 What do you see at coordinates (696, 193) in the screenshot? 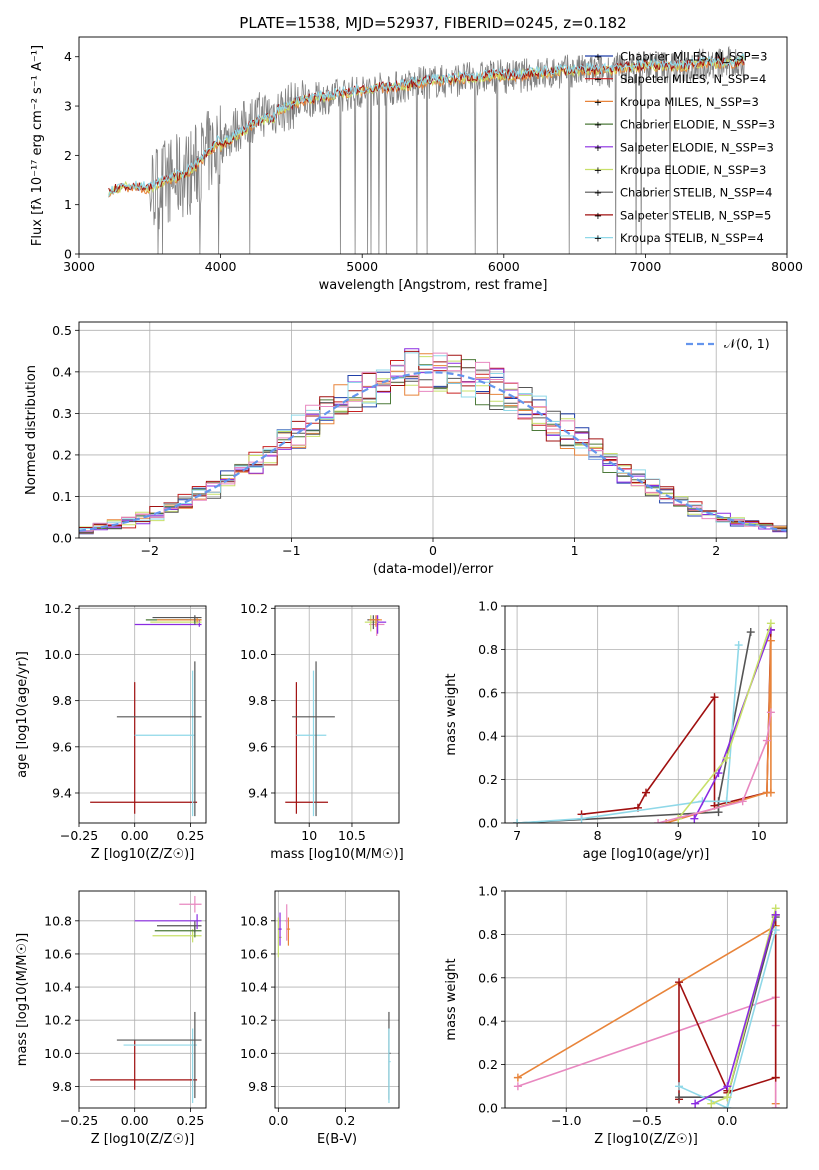
I see `legend-label: Chabrier STELIB, N_SSP=4` at bounding box center [696, 193].